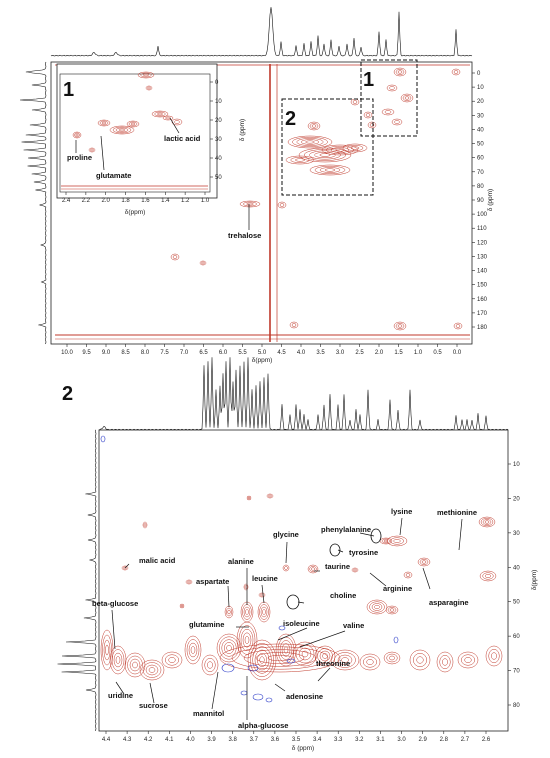  What do you see at coordinates (280, 687) in the screenshot?
I see `adenosine-arrow` at bounding box center [280, 687].